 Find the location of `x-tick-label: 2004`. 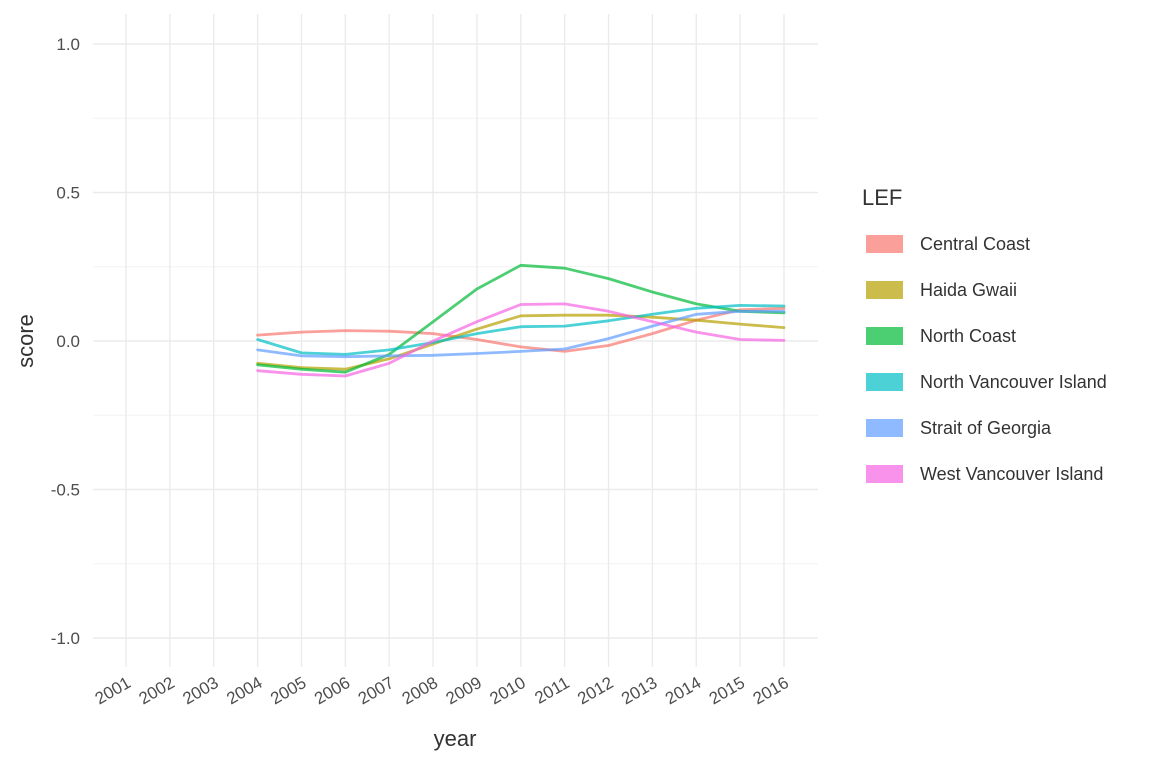

x-tick-label: 2004 is located at coordinates (244, 690).